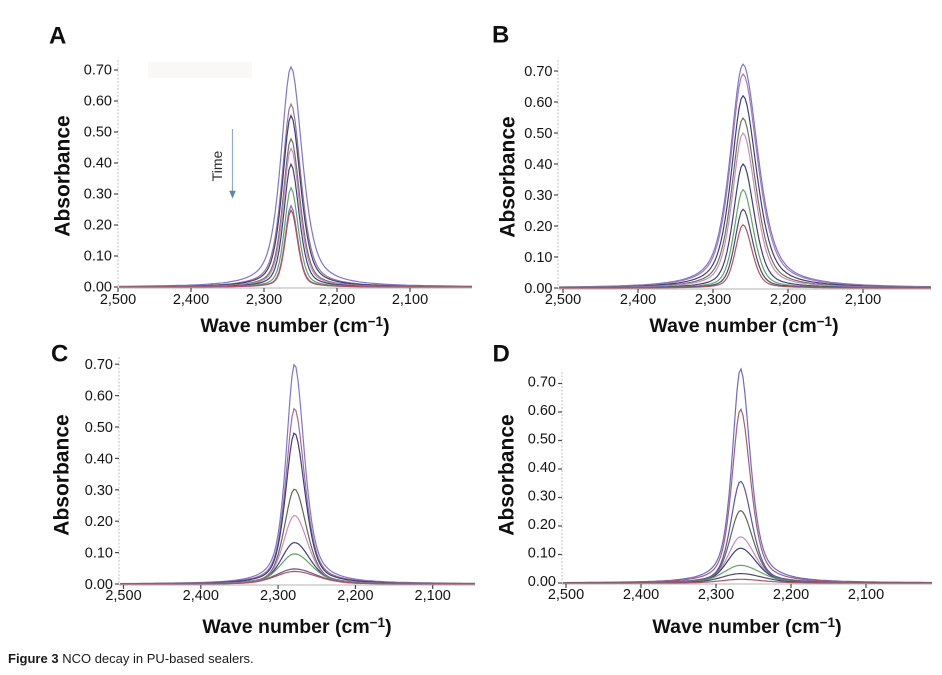  What do you see at coordinates (59, 354) in the screenshot?
I see `svg-text: C` at bounding box center [59, 354].